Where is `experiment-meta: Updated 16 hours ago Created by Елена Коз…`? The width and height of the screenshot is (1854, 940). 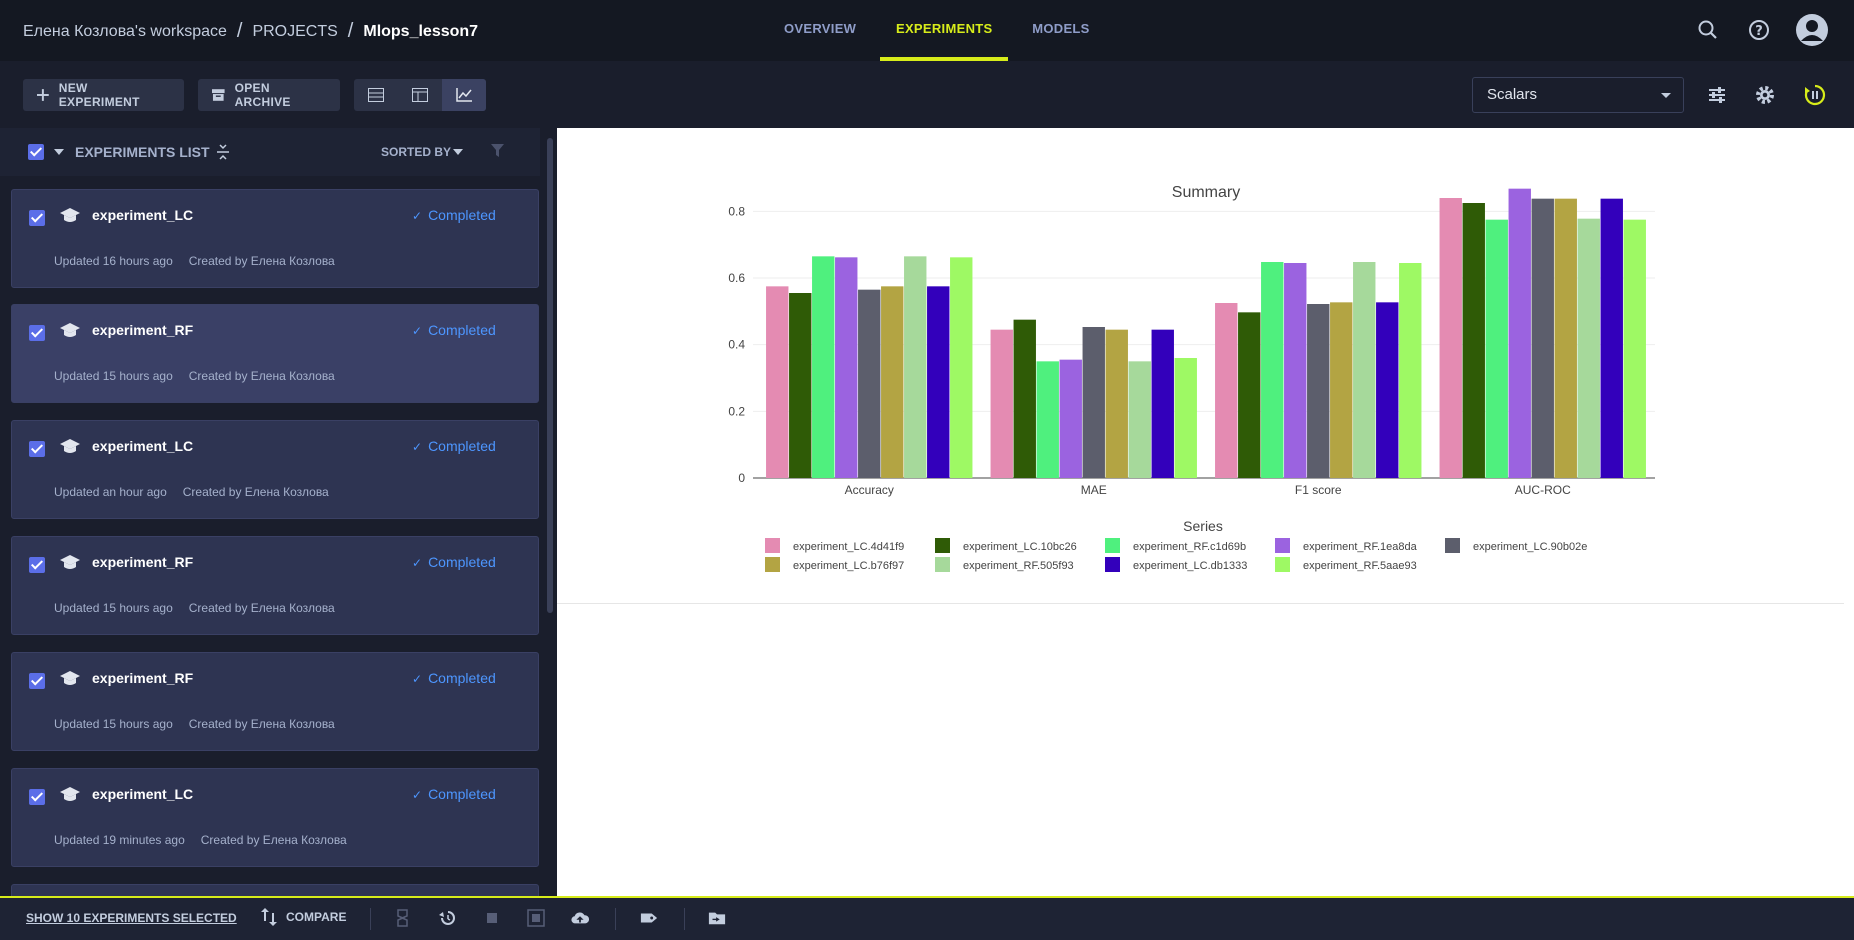 experiment-meta: Updated 16 hours ago Created by Елена Коз… is located at coordinates (194, 261).